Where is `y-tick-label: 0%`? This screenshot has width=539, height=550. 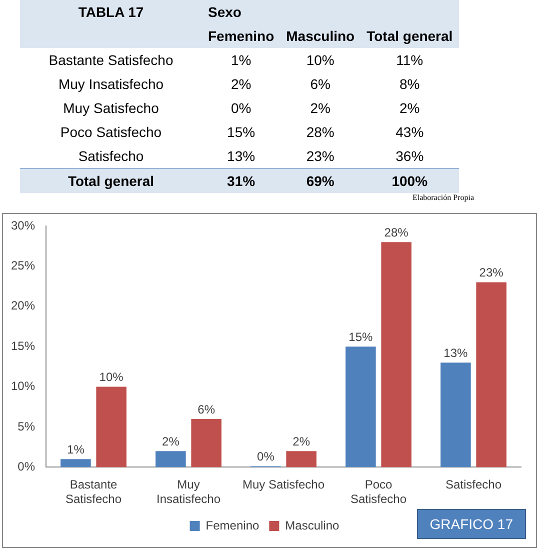
y-tick-label: 0% is located at coordinates (27, 467).